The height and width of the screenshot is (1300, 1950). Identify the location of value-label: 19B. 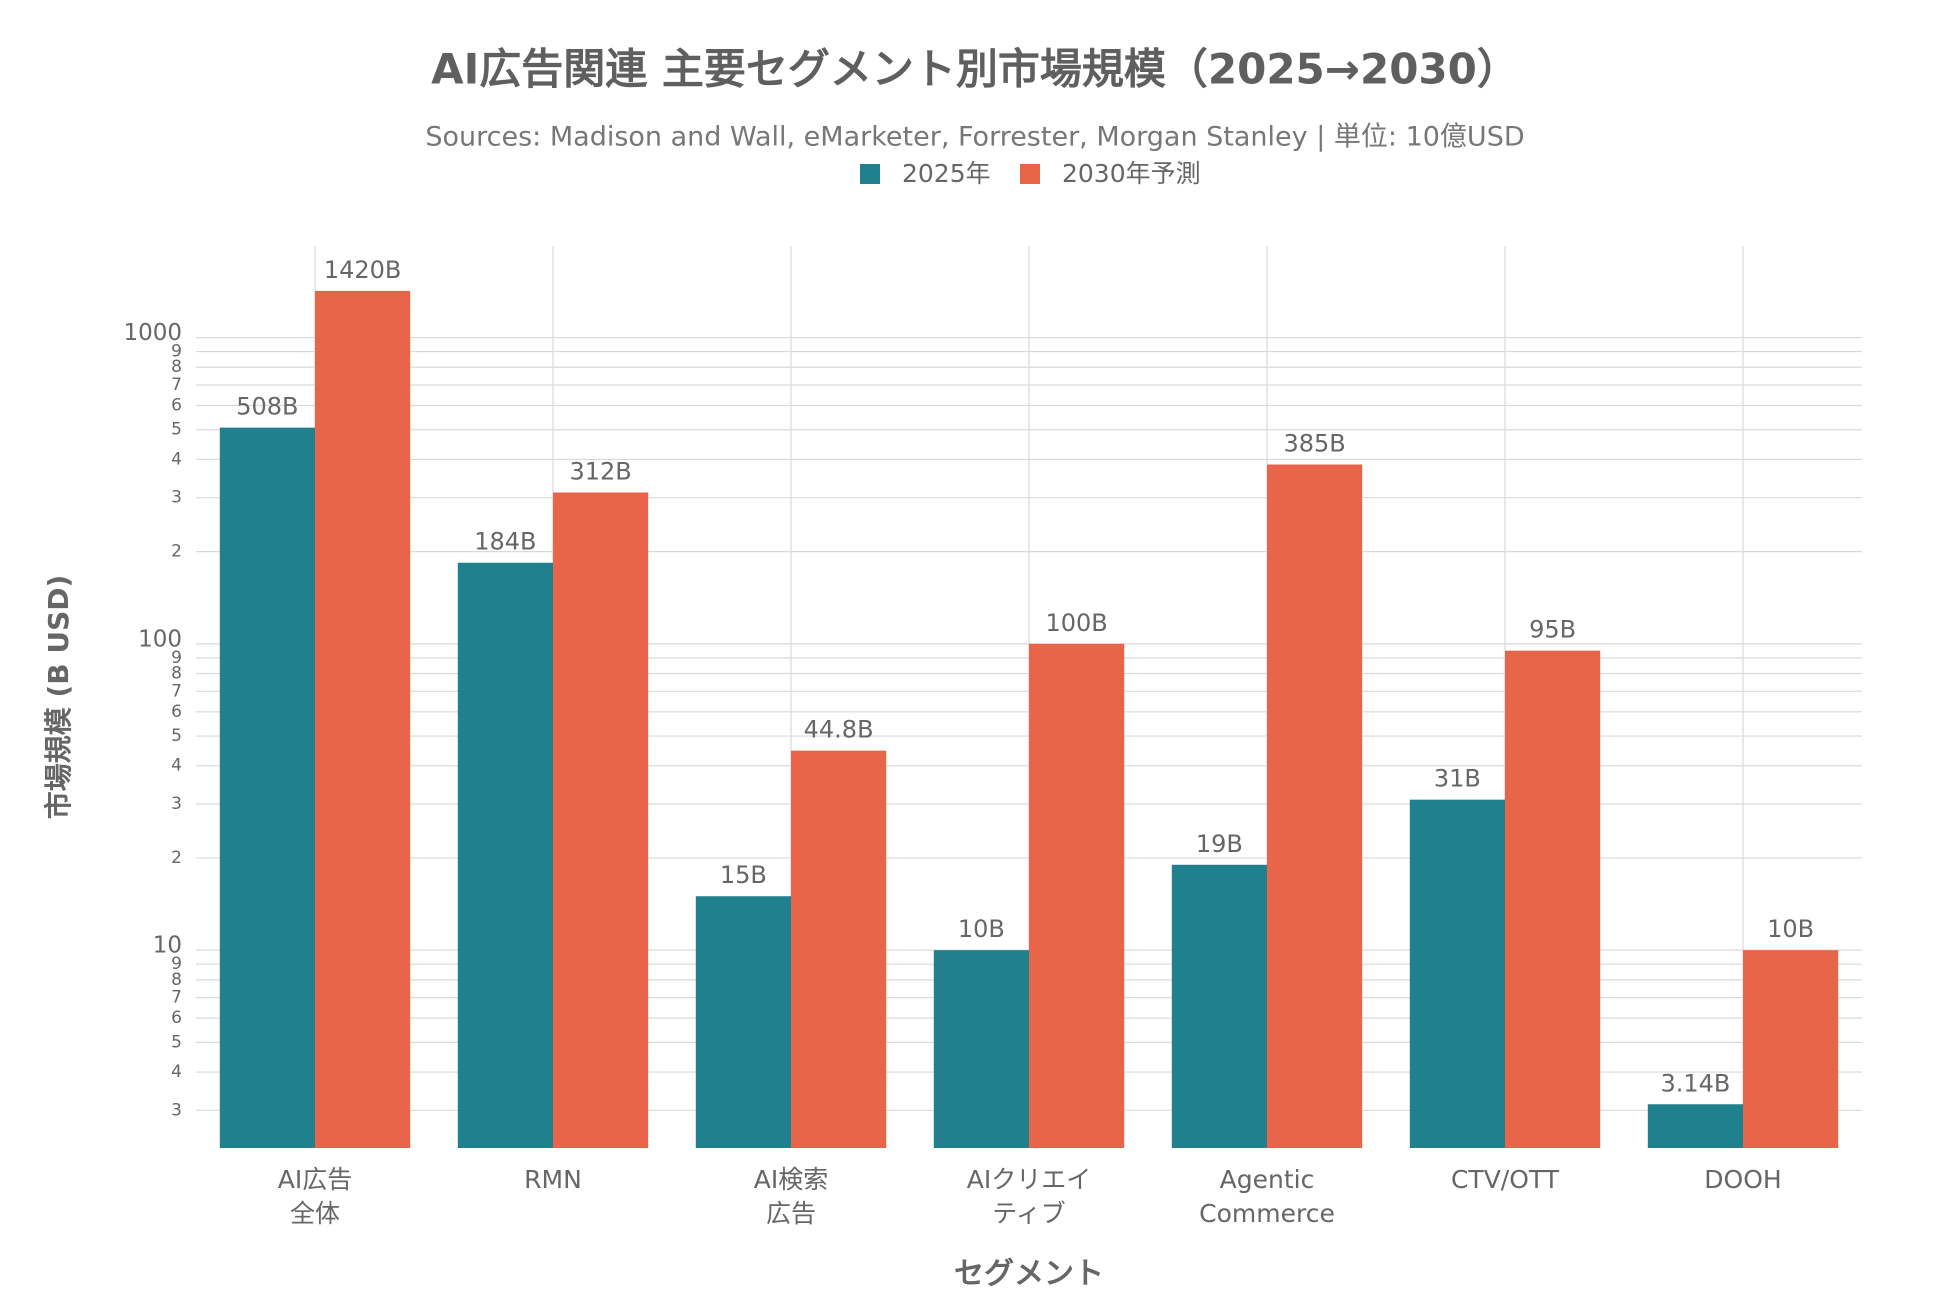
(1219, 844).